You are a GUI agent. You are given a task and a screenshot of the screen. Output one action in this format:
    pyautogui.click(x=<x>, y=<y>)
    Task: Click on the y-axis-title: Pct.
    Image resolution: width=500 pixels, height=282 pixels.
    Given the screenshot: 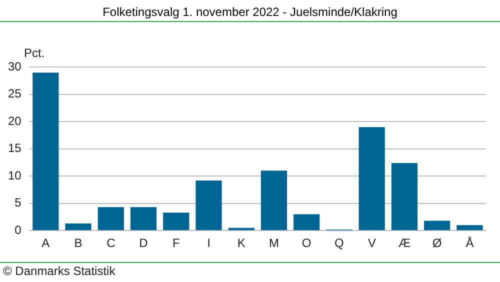 What is the action you would take?
    pyautogui.click(x=34, y=53)
    